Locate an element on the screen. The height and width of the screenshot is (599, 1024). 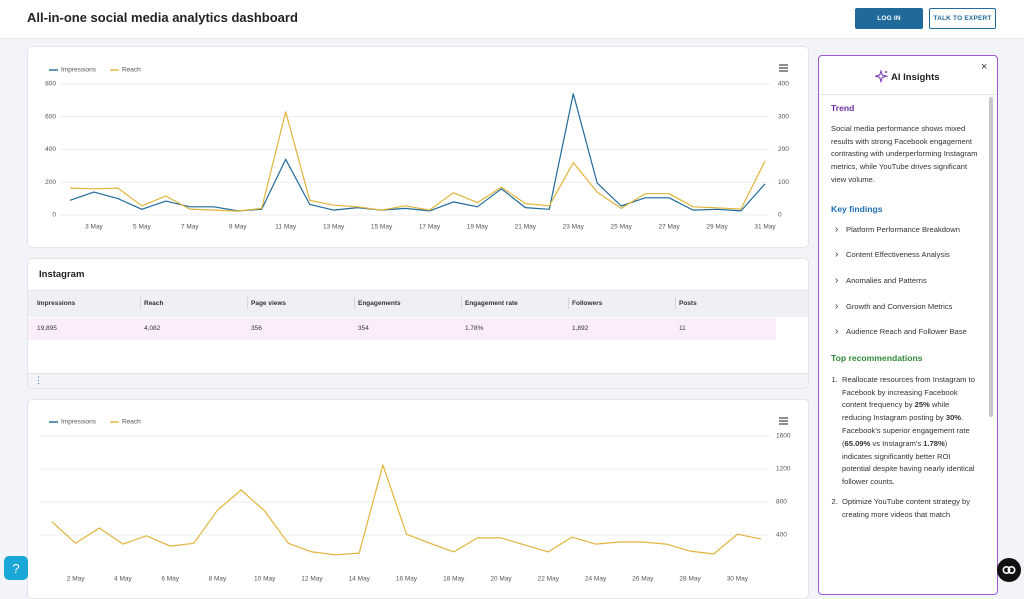
assistant-button is located at coordinates (1009, 570).